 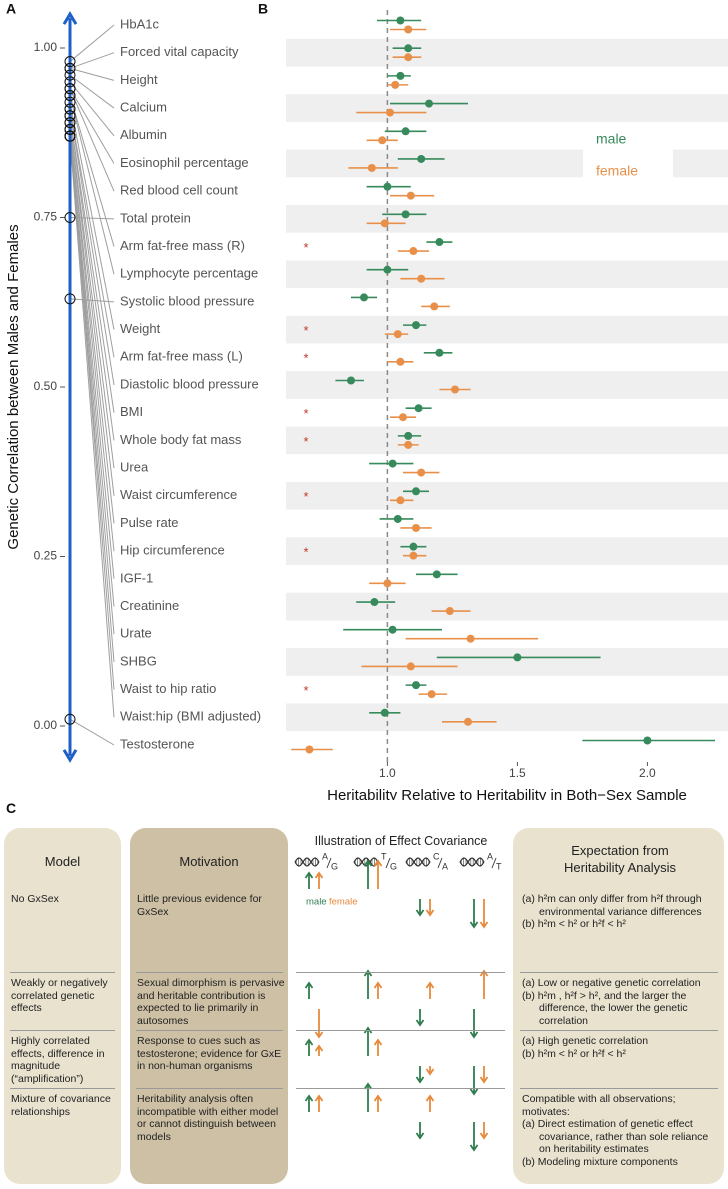 I want to click on y-tick-label: 0.50, so click(x=46, y=386).